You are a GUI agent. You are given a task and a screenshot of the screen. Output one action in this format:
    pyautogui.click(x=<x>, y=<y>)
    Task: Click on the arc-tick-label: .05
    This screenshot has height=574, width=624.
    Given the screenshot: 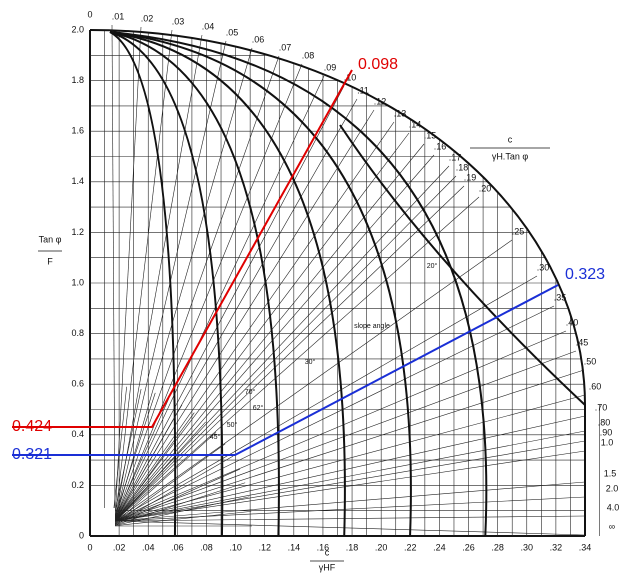 What is the action you would take?
    pyautogui.click(x=232, y=32)
    